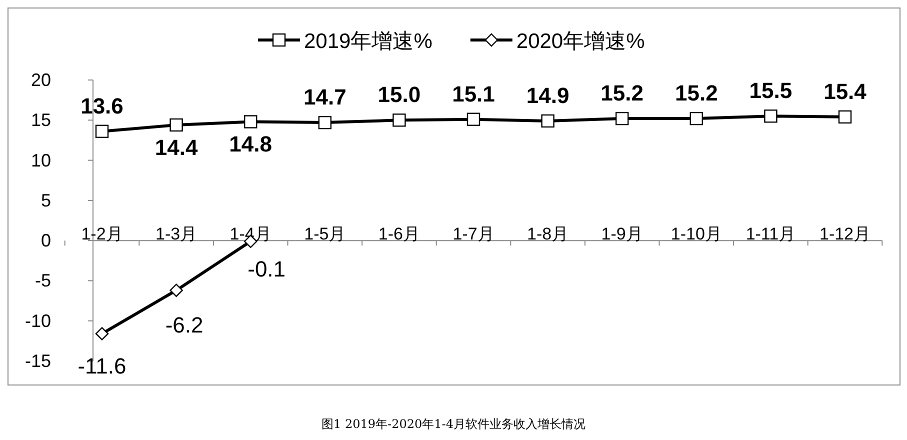 This screenshot has width=907, height=440. Describe the element at coordinates (454, 424) in the screenshot. I see `caption: 图1 2019年-2020年1-4月软件业务收入增长情况` at that location.